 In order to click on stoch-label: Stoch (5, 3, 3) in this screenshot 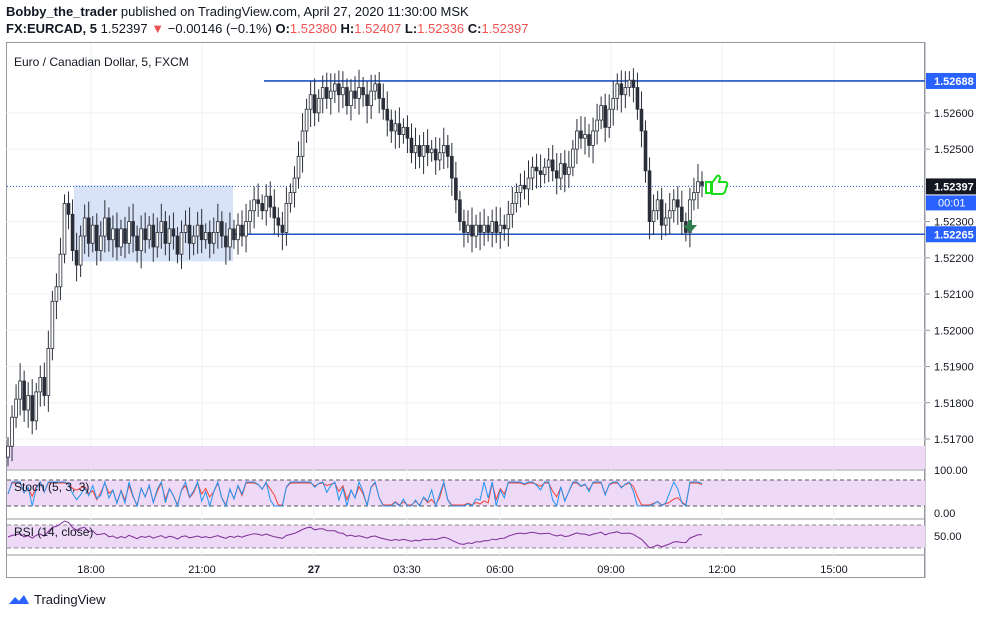, I will do `click(51, 487)`.